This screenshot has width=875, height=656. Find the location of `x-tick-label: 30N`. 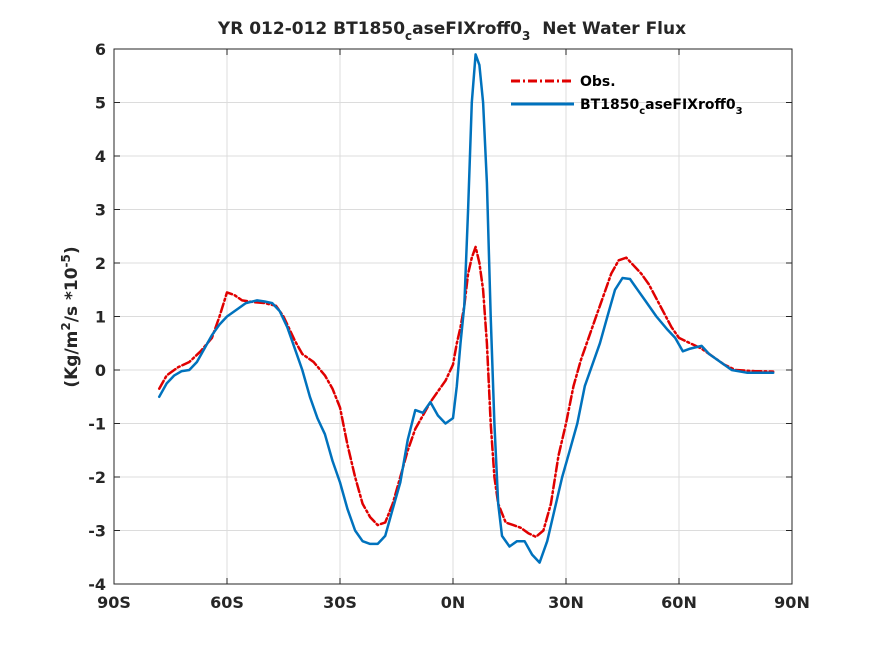

x-tick-label: 30N is located at coordinates (566, 602).